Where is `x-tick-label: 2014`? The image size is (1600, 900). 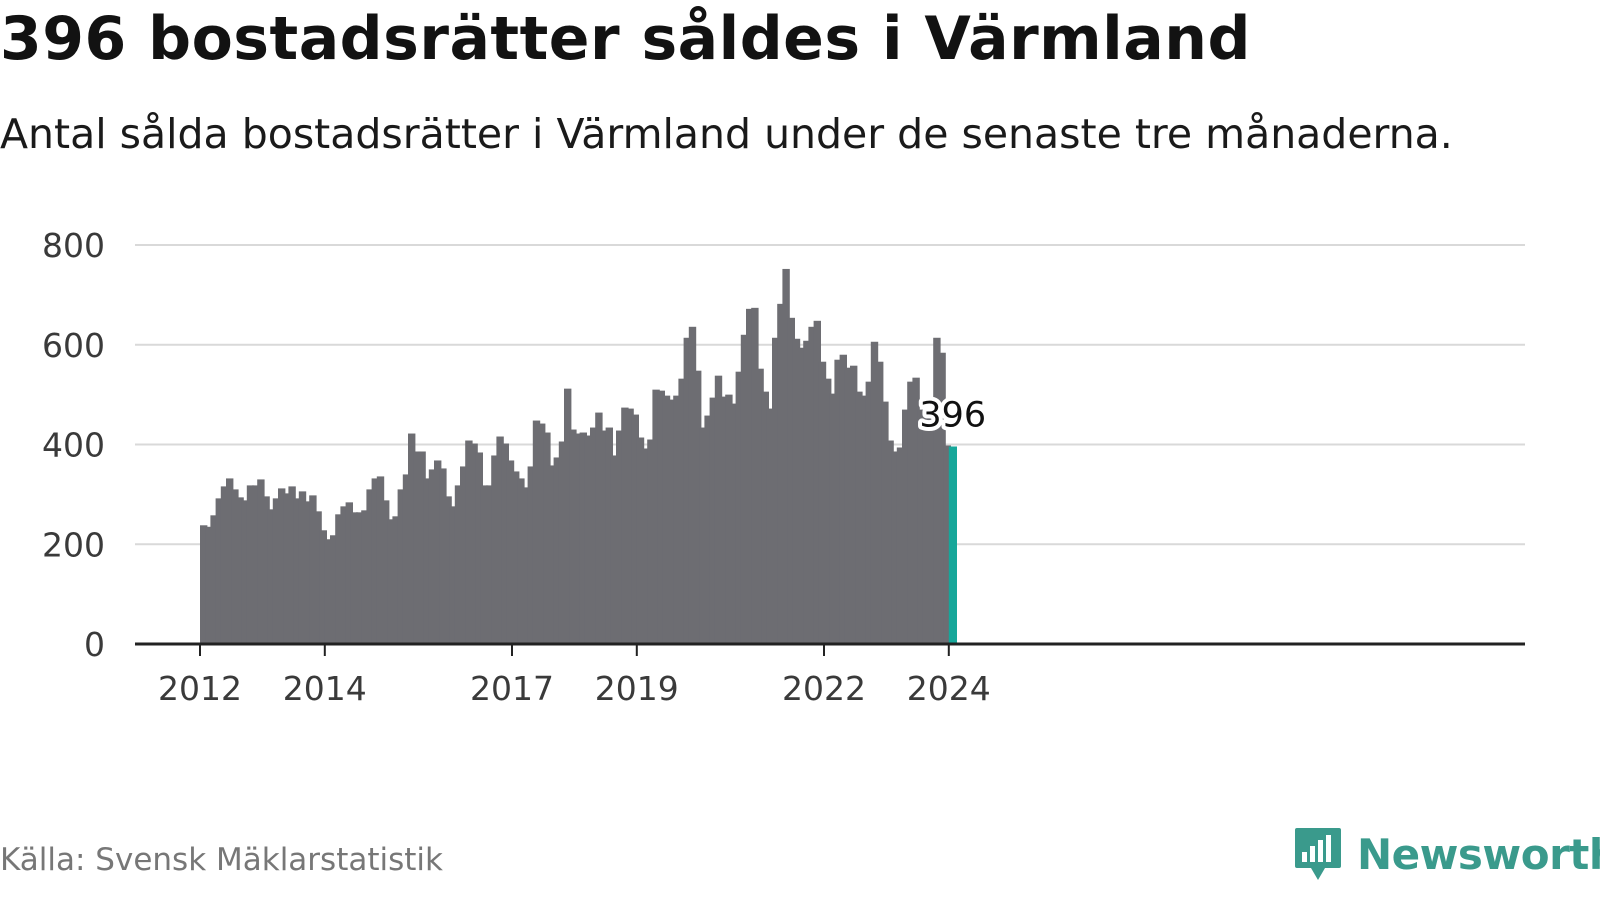 x-tick-label: 2014 is located at coordinates (325, 688).